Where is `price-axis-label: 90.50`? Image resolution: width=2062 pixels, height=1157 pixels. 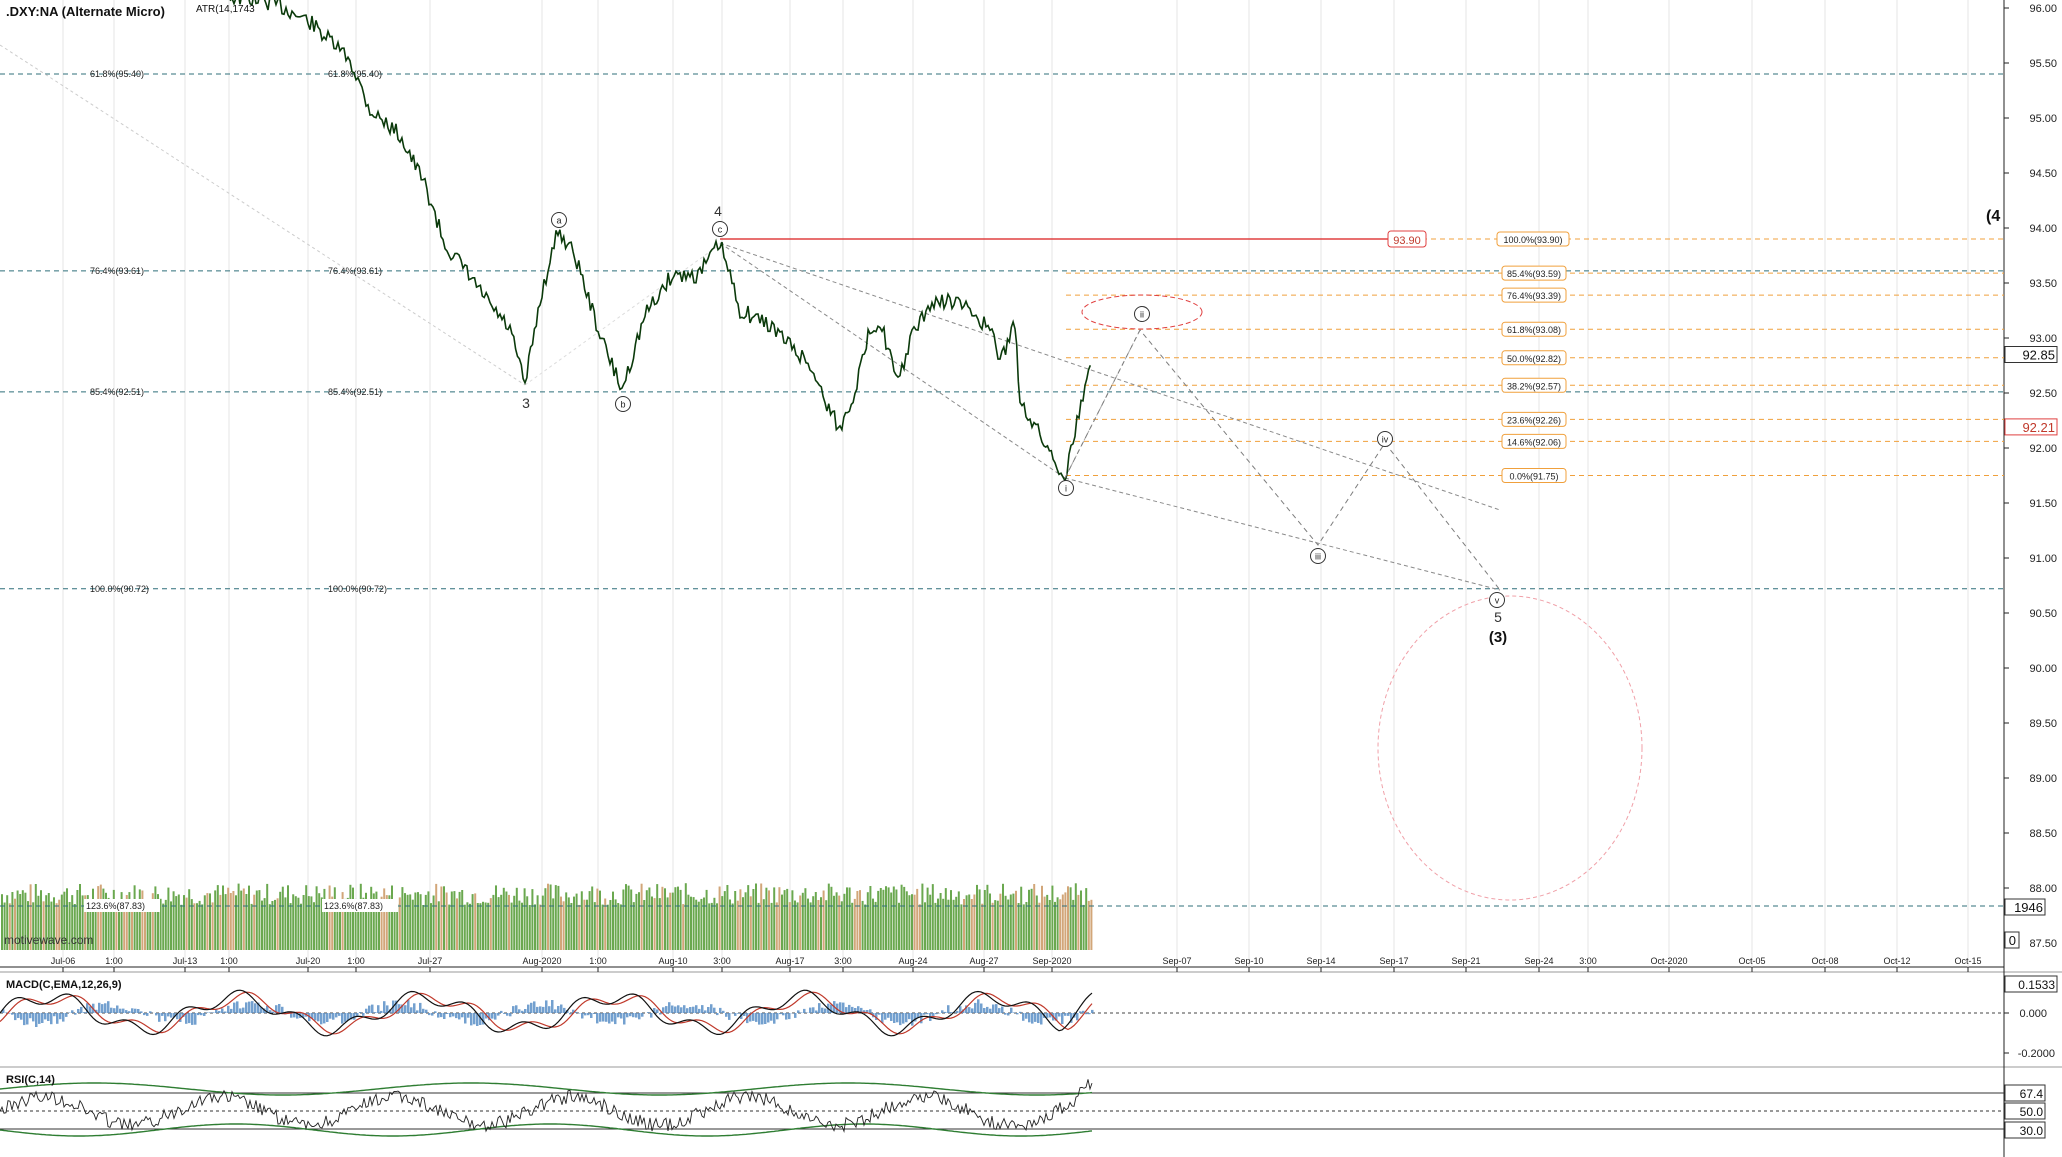 price-axis-label: 90.50 is located at coordinates (2043, 614).